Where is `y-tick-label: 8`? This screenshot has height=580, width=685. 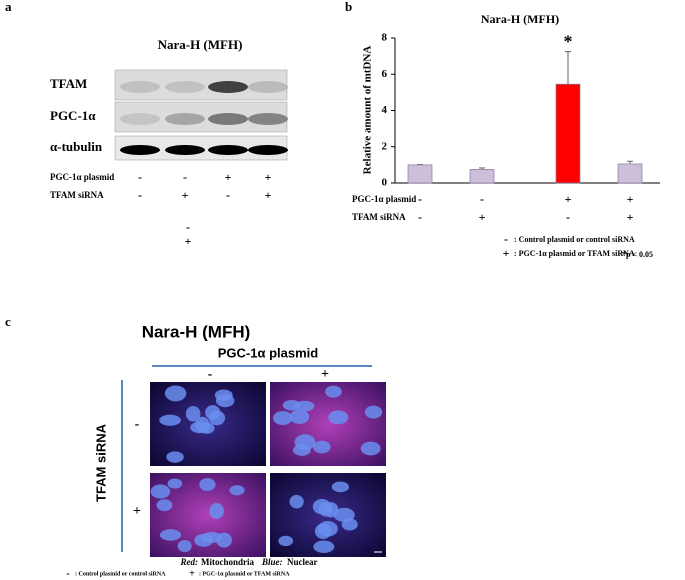 y-tick-label: 8 is located at coordinates (385, 38).